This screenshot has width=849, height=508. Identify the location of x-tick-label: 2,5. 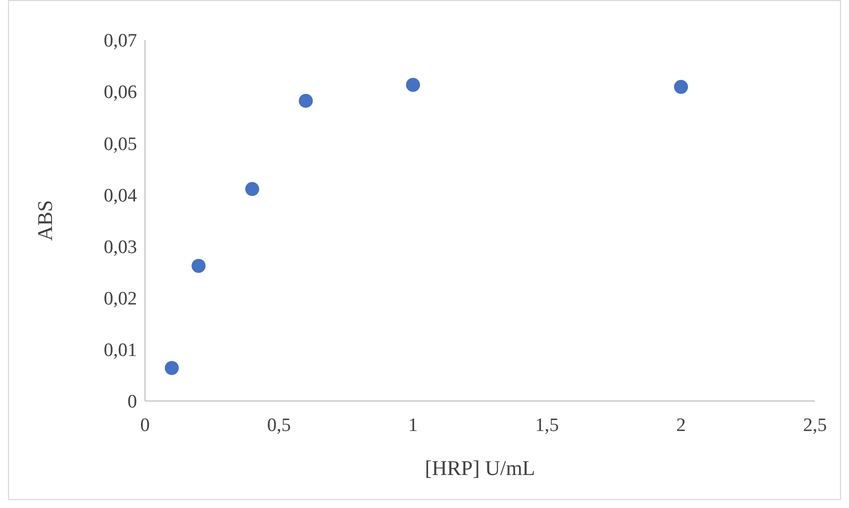
(815, 425).